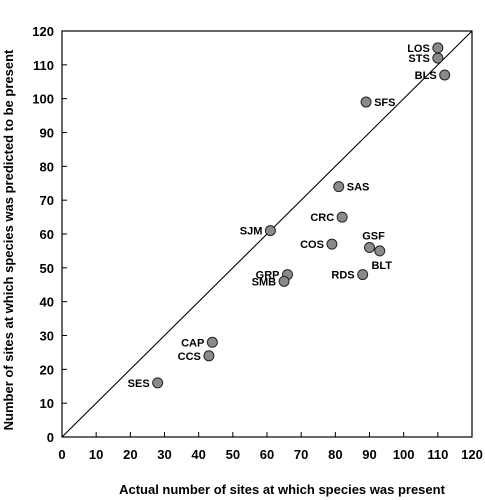 The image size is (485, 500). I want to click on x-tick-label: 60, so click(267, 454).